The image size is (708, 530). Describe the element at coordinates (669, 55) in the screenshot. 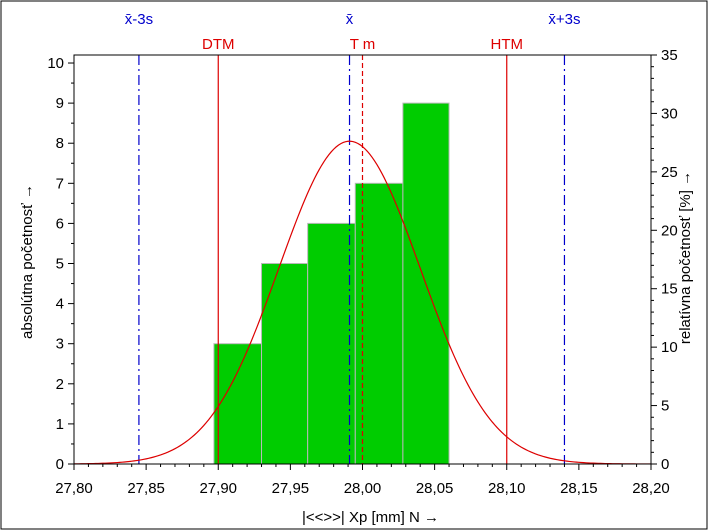

I see `y-right-tick-label: 35` at that location.